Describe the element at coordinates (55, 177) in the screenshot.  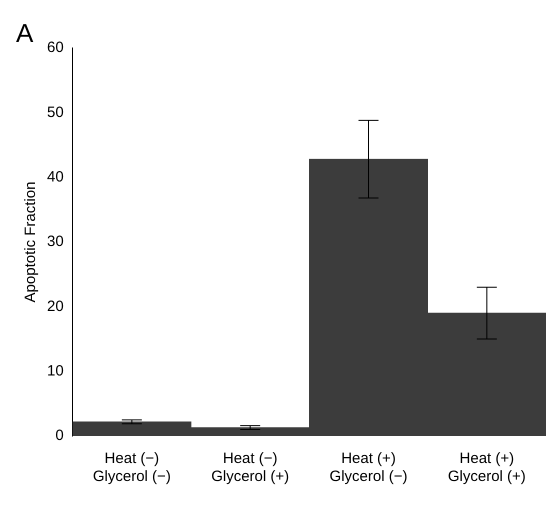
I see `y-tick-label: 40` at that location.